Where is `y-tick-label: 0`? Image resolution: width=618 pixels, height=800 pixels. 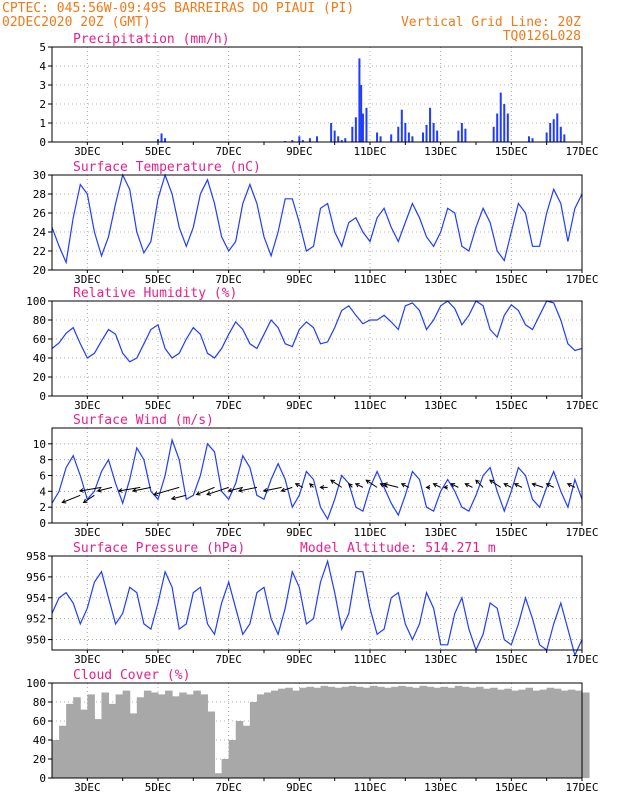 y-tick-label: 0 is located at coordinates (42, 778).